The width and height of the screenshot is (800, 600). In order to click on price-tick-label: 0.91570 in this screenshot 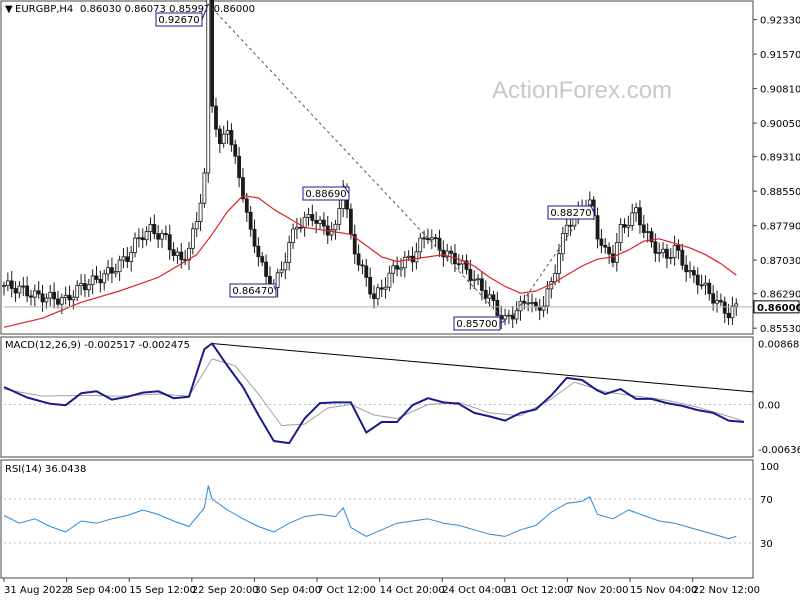, I will do `click(780, 55)`.